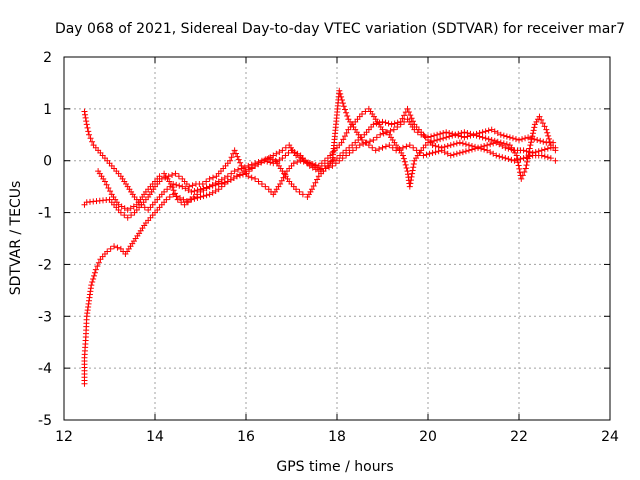 The width and height of the screenshot is (640, 480). Describe the element at coordinates (64, 437) in the screenshot. I see `x-tick-label: 12` at that location.